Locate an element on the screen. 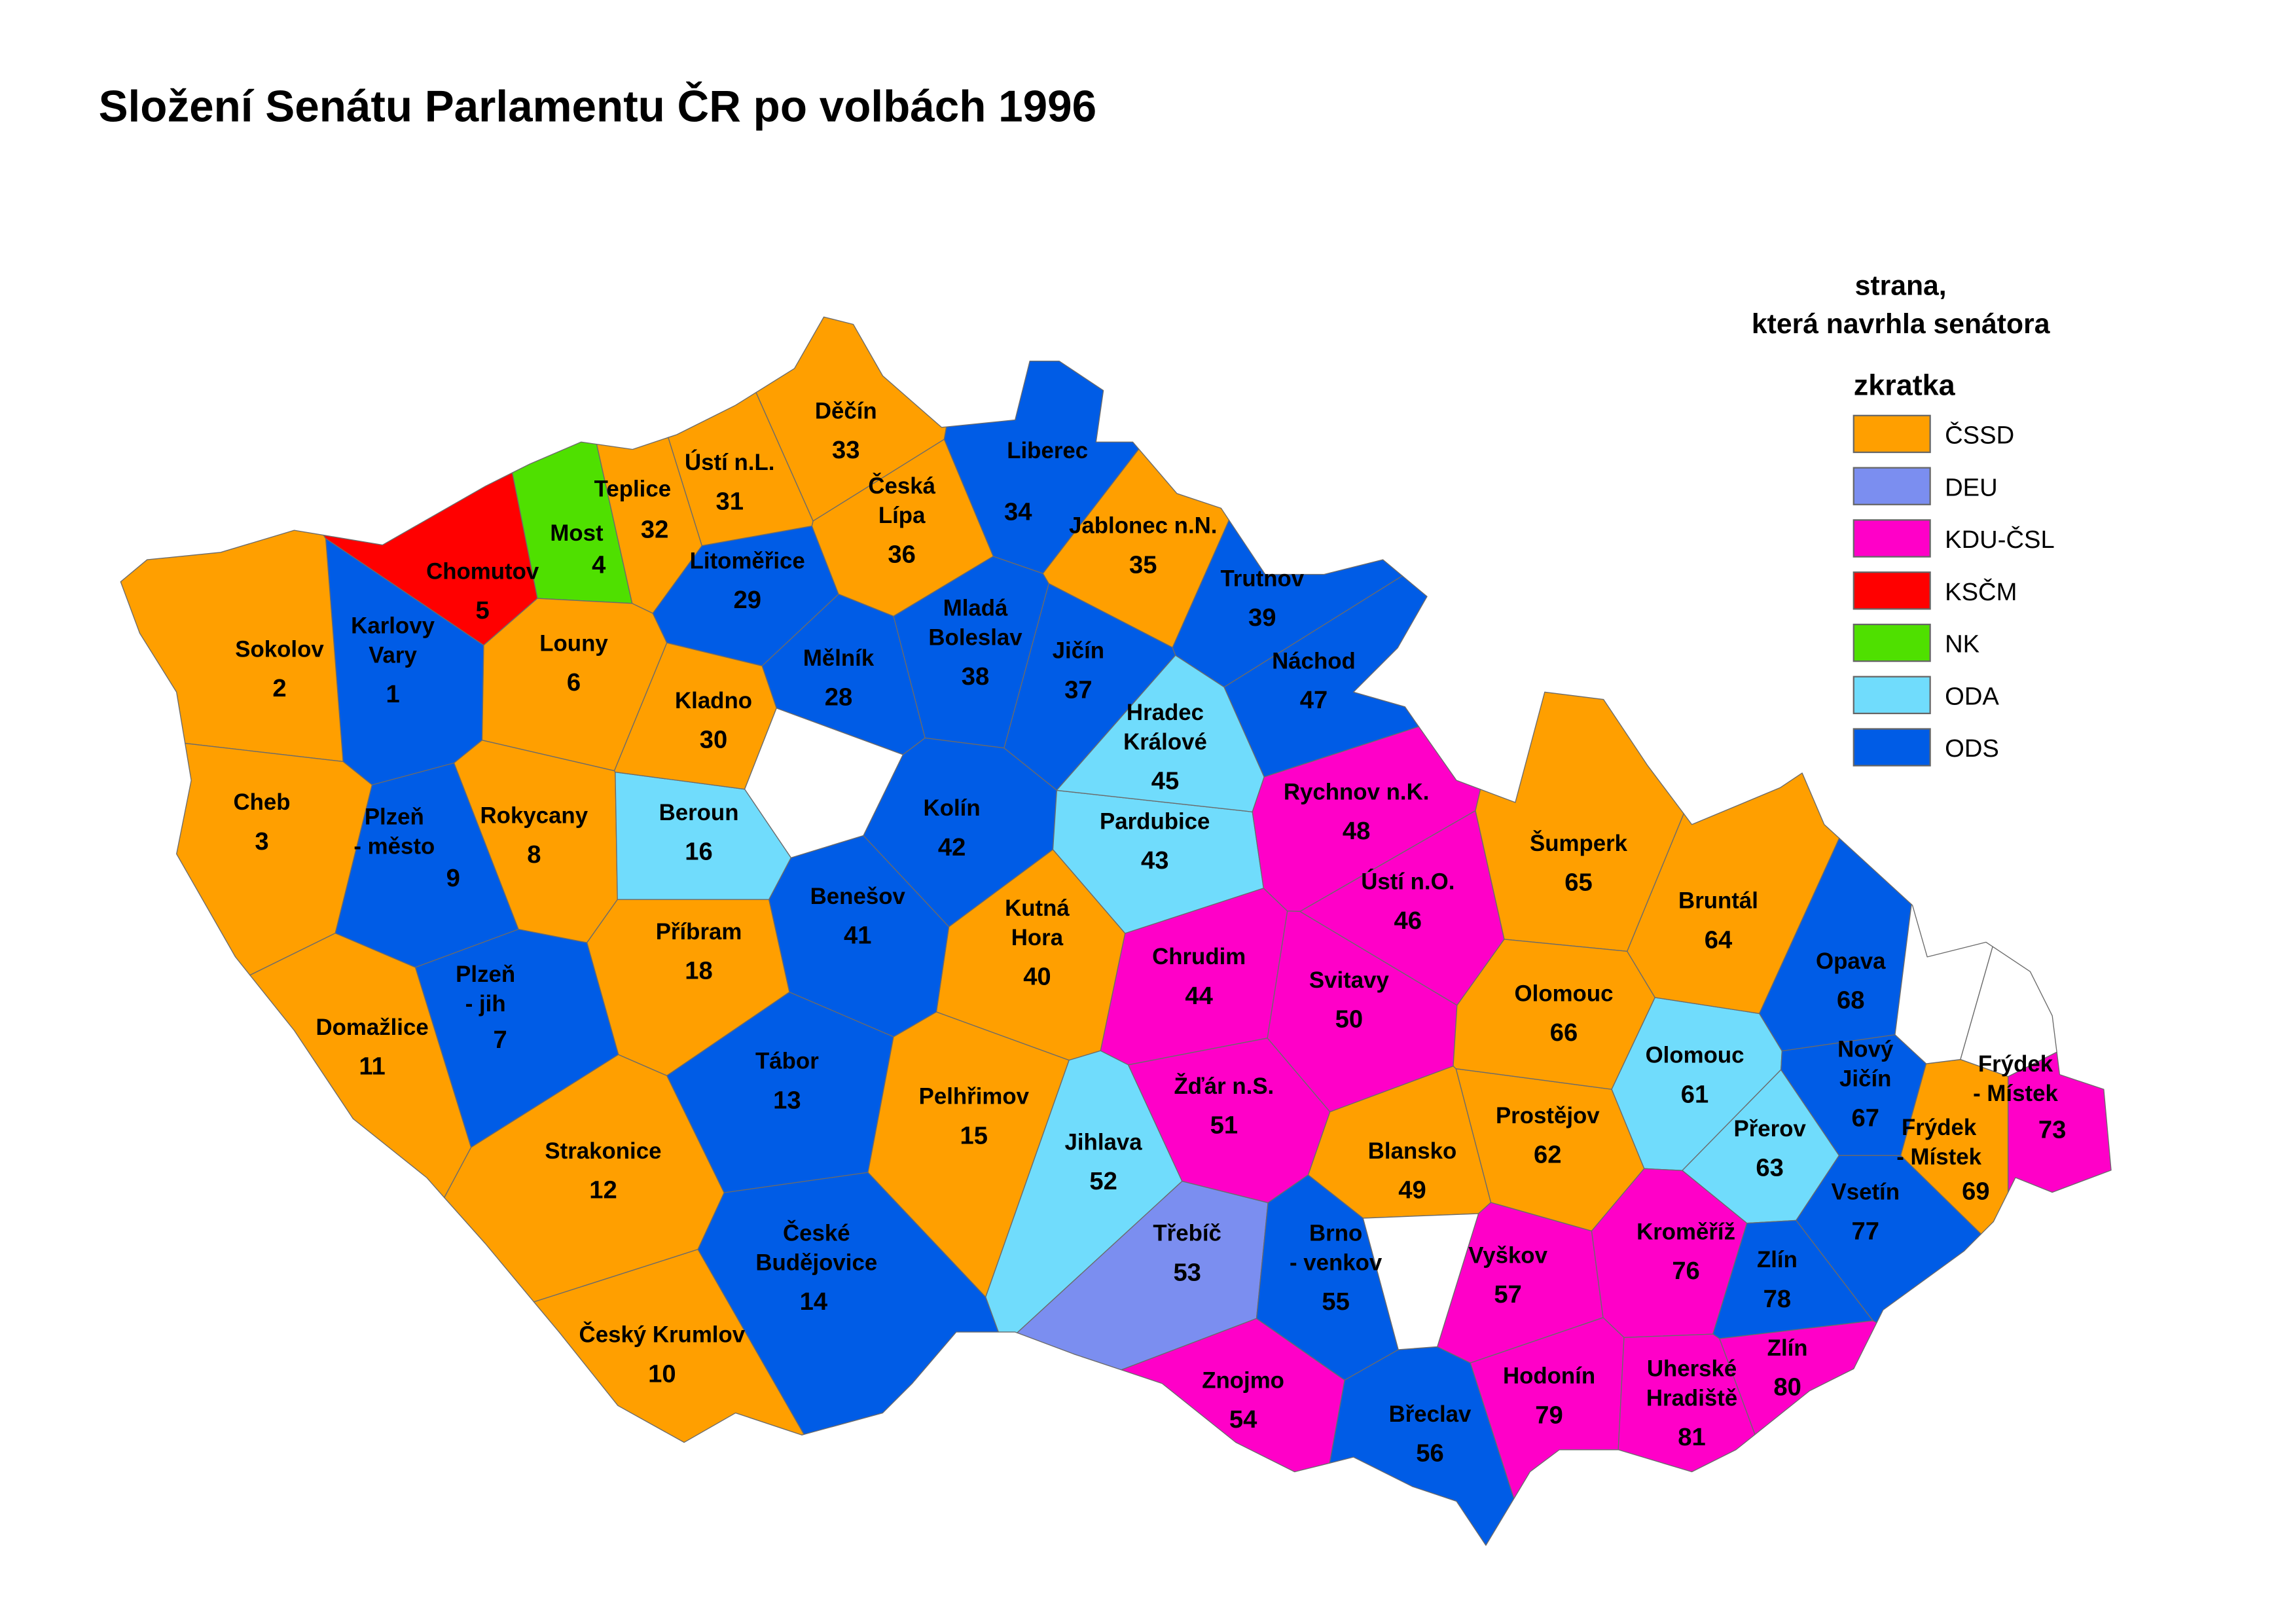  district-name-67: Nový is located at coordinates (1866, 1049).